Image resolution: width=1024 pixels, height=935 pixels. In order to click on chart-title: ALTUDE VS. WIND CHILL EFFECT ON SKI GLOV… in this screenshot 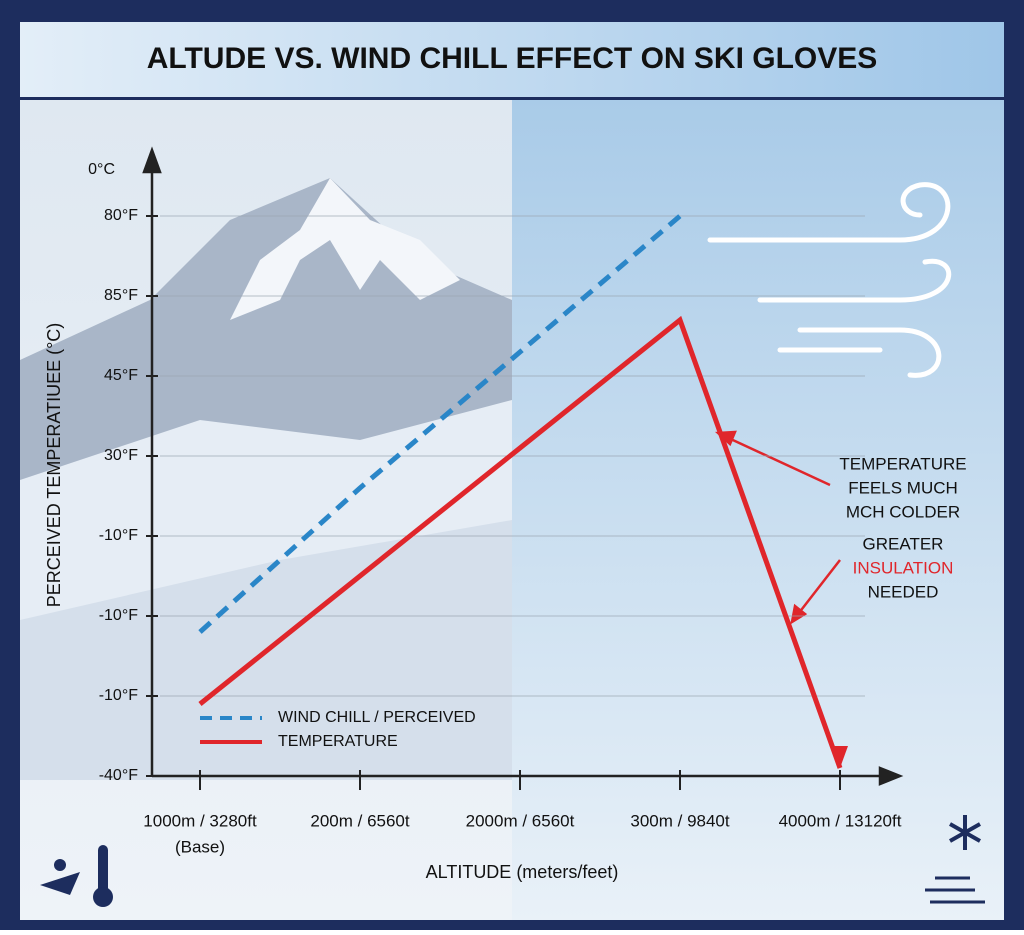, I will do `click(512, 58)`.